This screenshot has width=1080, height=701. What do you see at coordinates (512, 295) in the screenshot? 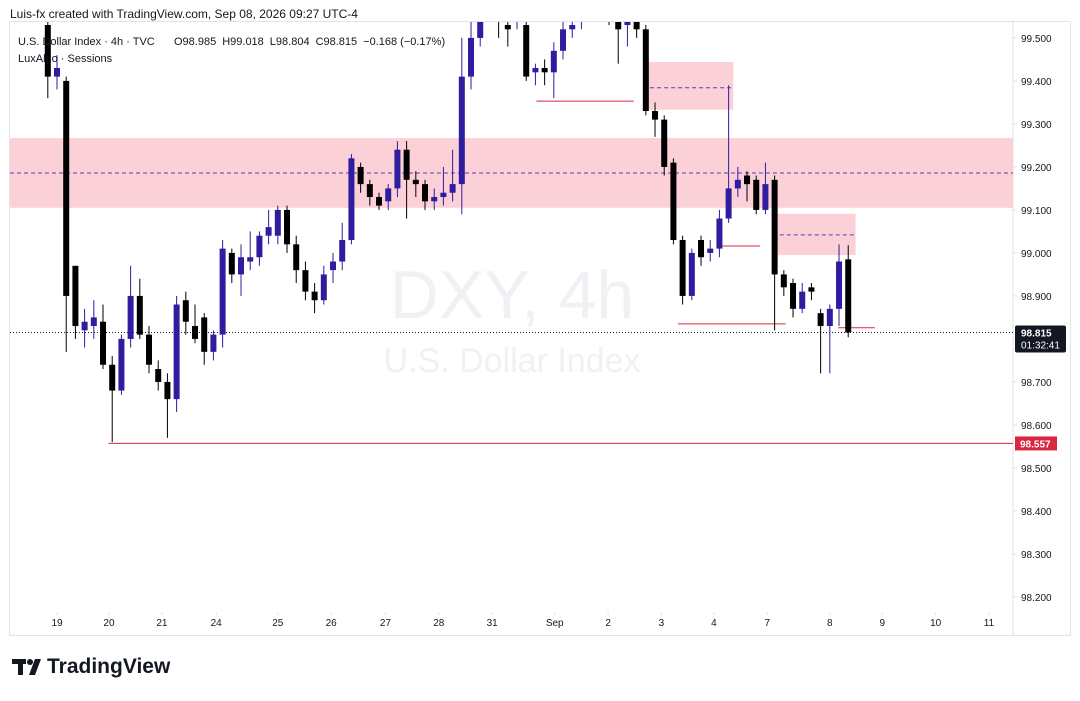
I see `watermark: DXY, 4h` at bounding box center [512, 295].